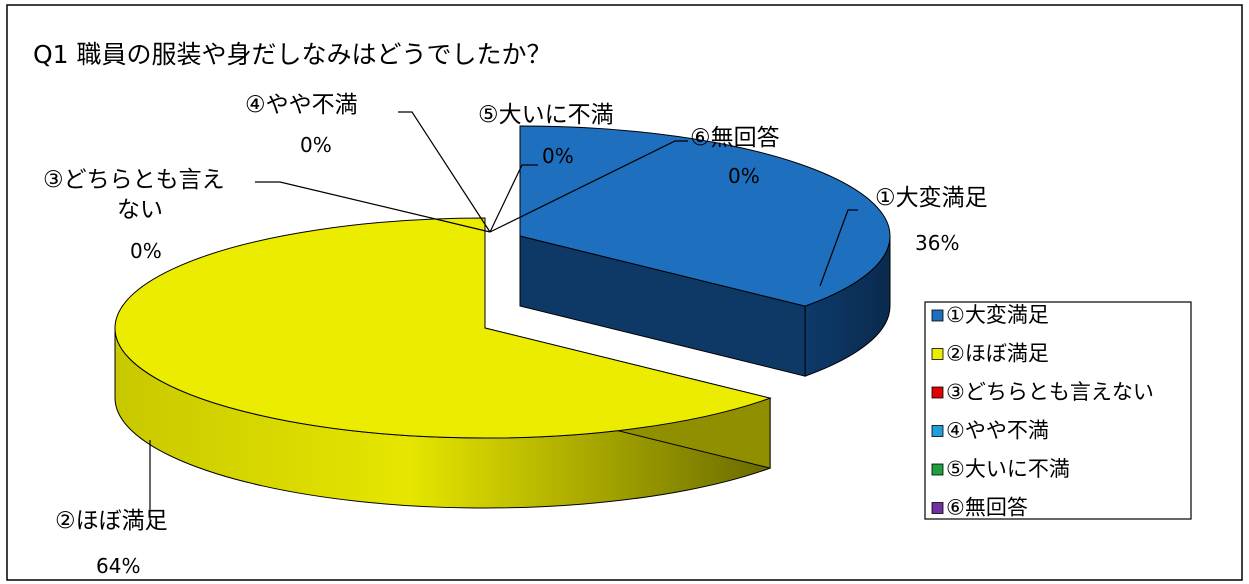 Image resolution: width=1249 pixels, height=584 pixels. What do you see at coordinates (316, 145) in the screenshot?
I see `data-label-4-value: 0%` at bounding box center [316, 145].